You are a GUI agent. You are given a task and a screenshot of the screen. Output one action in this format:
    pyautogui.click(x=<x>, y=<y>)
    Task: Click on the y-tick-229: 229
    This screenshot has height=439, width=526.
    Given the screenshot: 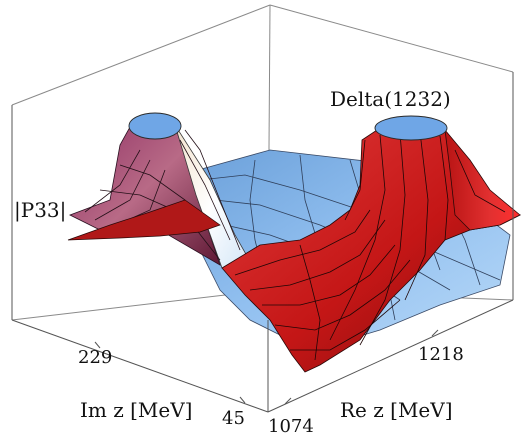 What is the action you would take?
    pyautogui.click(x=95, y=357)
    